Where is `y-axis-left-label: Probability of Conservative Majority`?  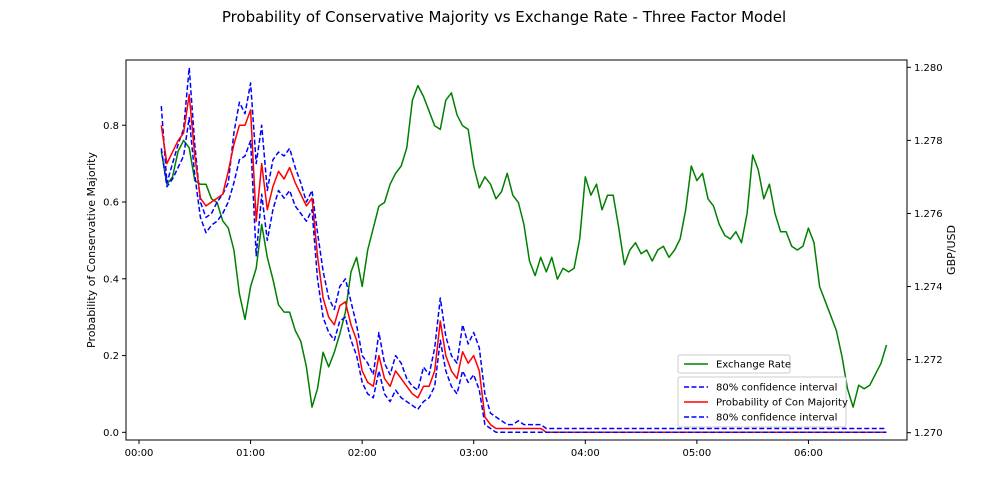 y-axis-left-label: Probability of Conservative Majority is located at coordinates (91, 250).